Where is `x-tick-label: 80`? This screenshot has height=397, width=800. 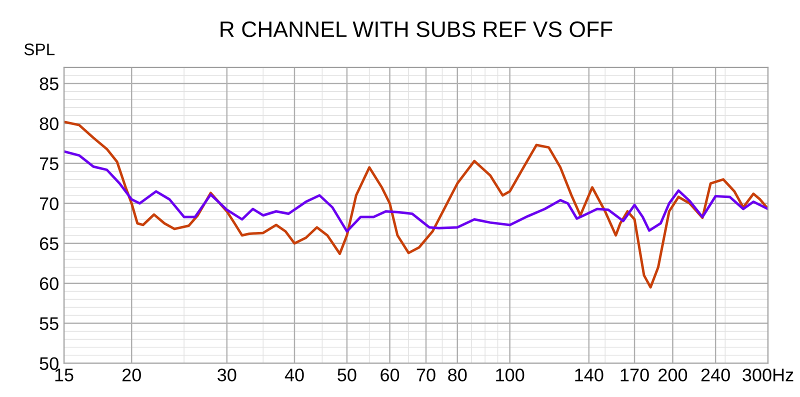 x-tick-label: 80 is located at coordinates (457, 375).